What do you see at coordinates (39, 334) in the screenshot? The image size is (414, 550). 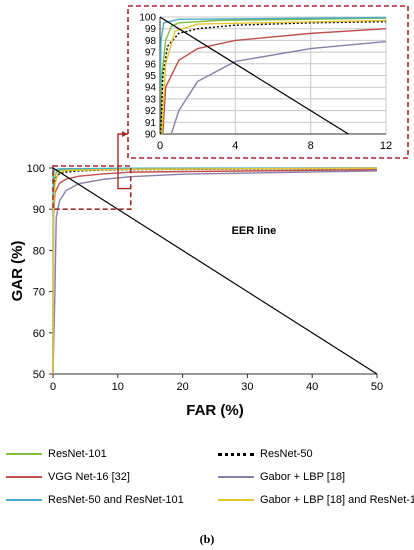 I see `y-tick-label: 60` at bounding box center [39, 334].